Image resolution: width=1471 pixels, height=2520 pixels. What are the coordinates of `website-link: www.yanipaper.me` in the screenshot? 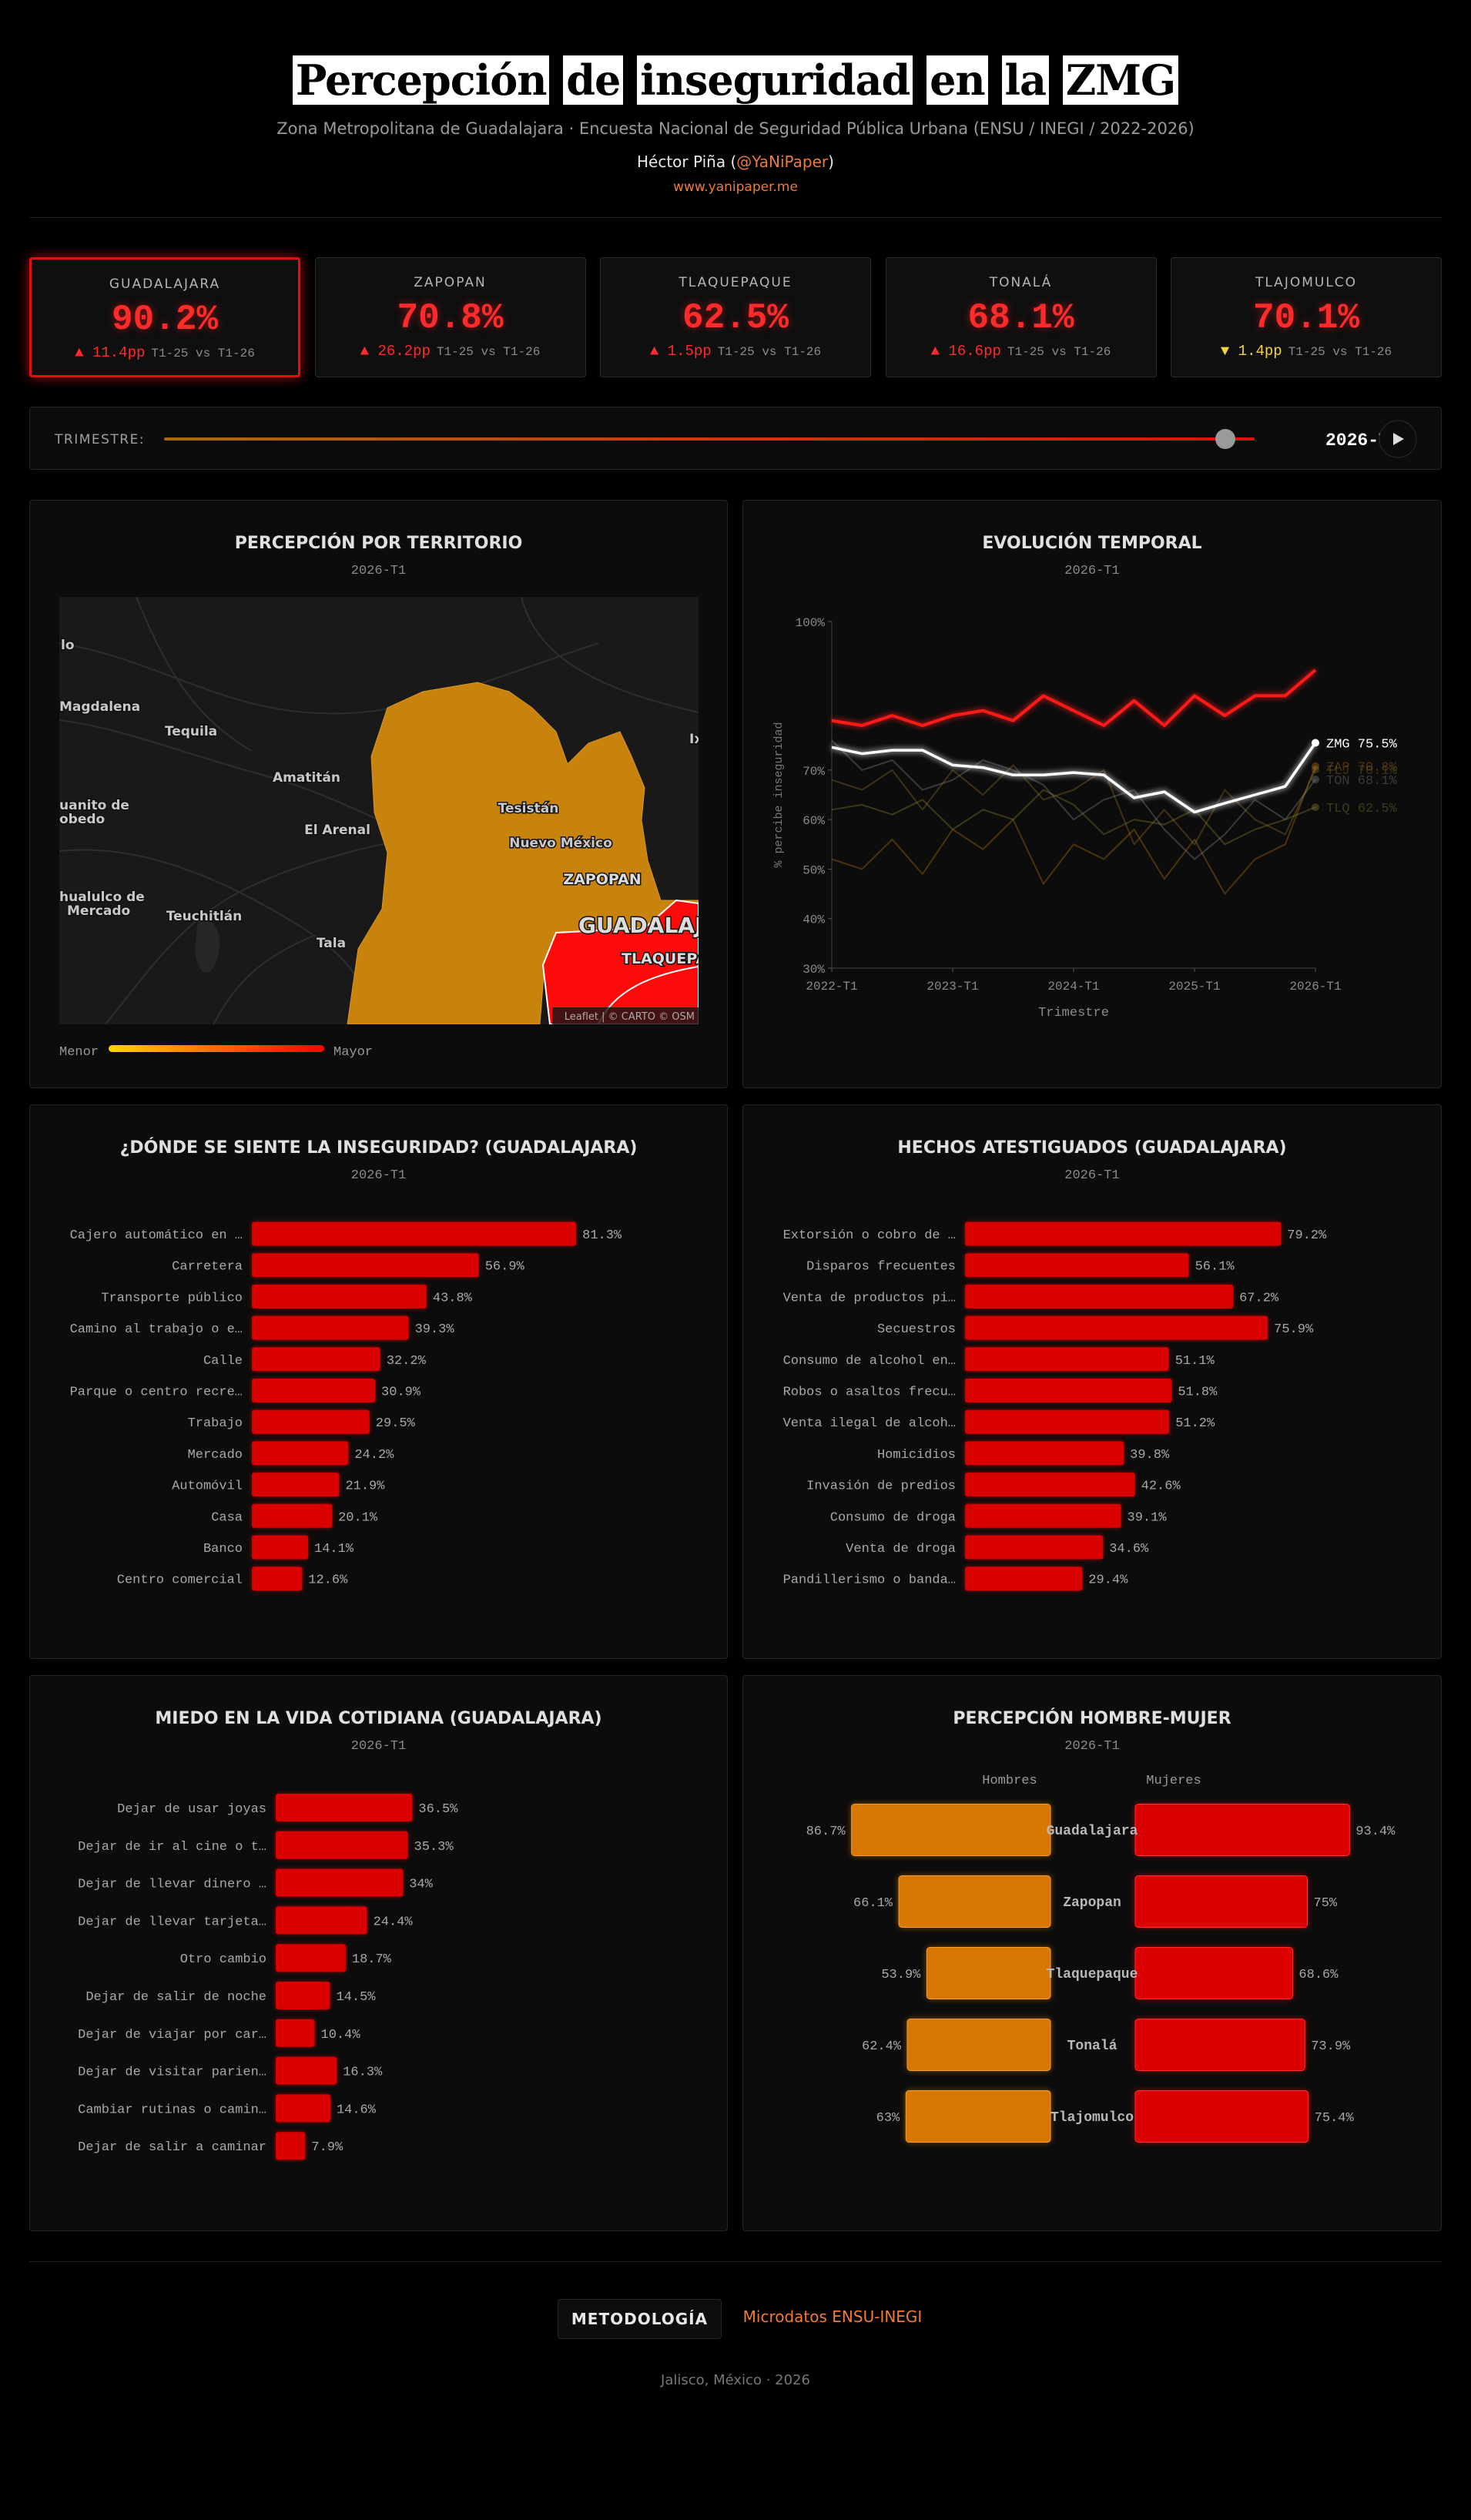 It's located at (735, 187).